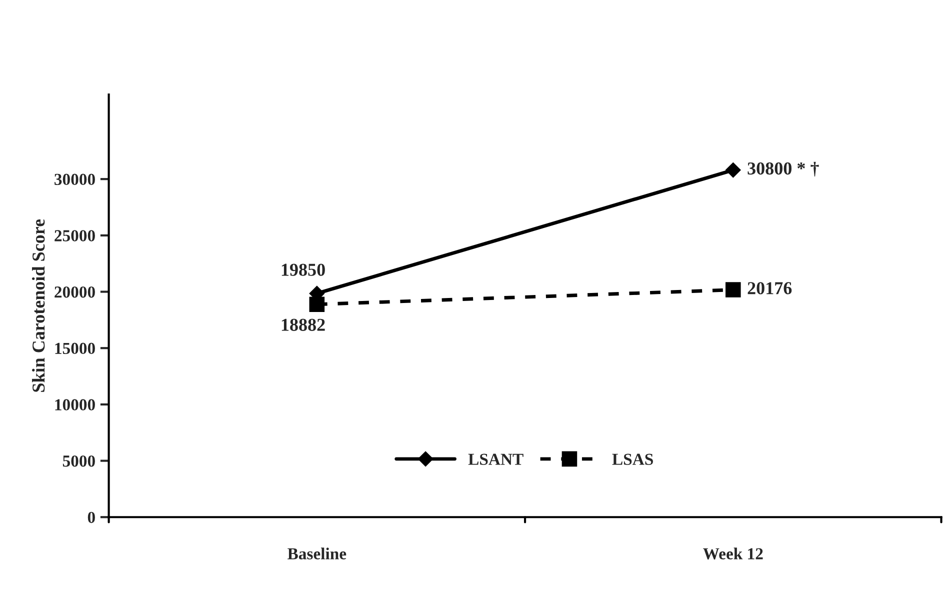 The image size is (946, 591). I want to click on data-label: 20176, so click(770, 288).